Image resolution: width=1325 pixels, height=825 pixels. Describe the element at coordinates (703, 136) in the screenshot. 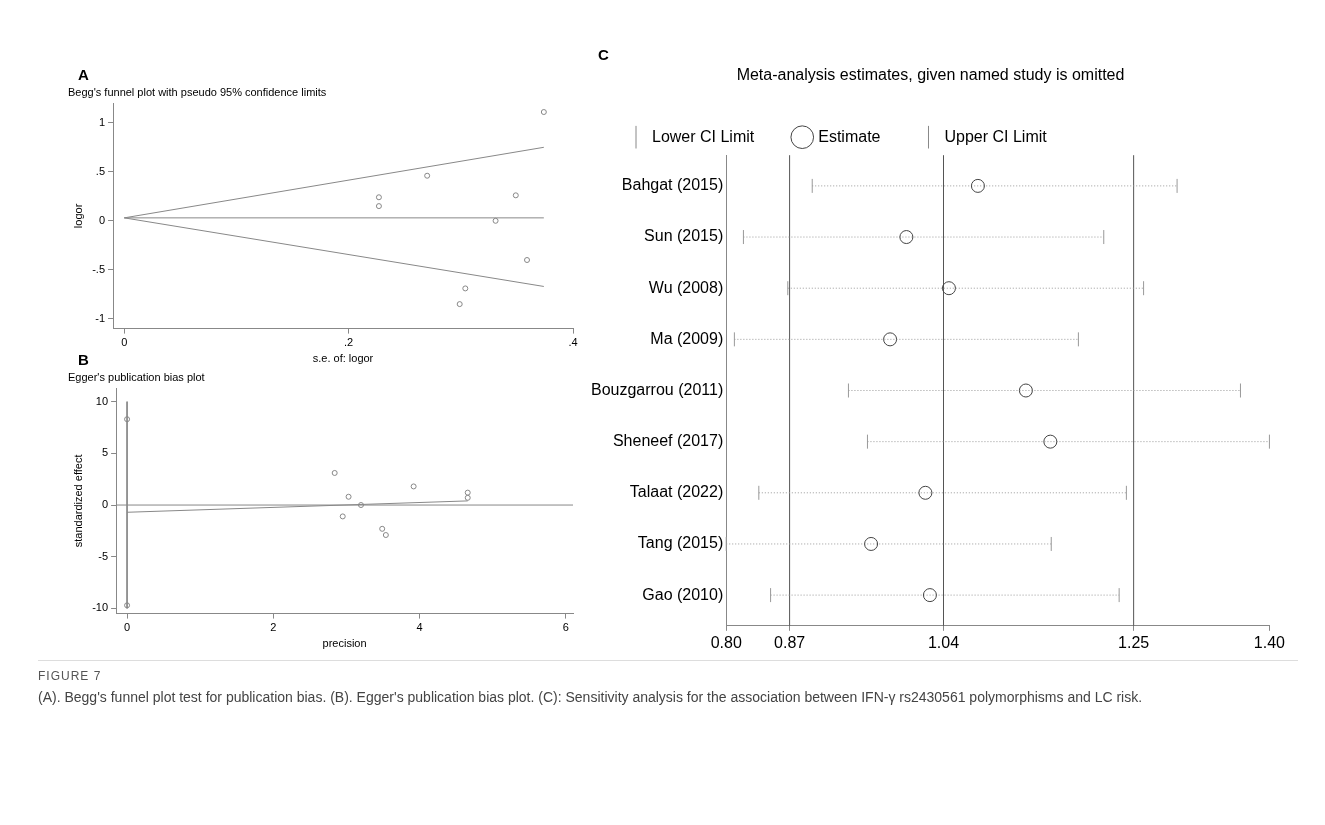

I see `text: Lower CI Limit` at that location.